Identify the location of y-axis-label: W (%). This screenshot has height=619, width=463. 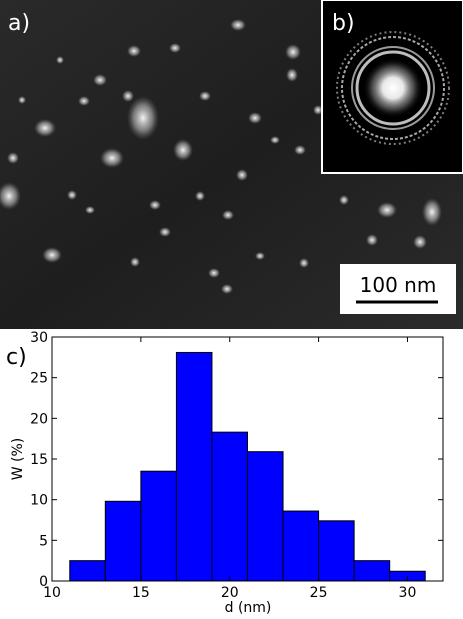
(18, 459).